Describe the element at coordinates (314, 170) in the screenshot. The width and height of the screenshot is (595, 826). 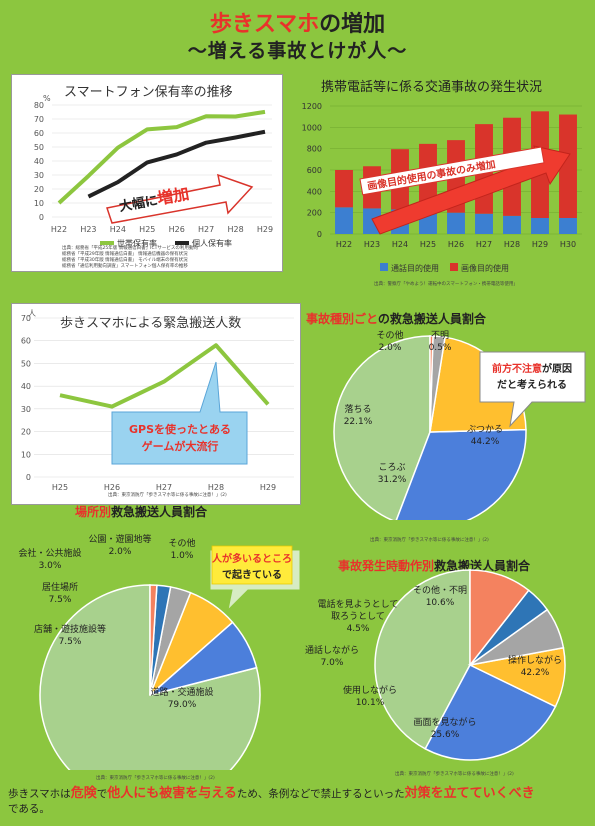
I see `y-tick-label: 600` at that location.